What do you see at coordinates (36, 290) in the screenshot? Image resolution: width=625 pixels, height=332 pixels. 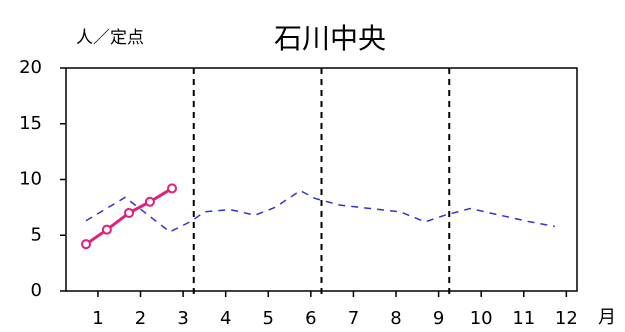 I see `y-tick-label: 0` at bounding box center [36, 290].